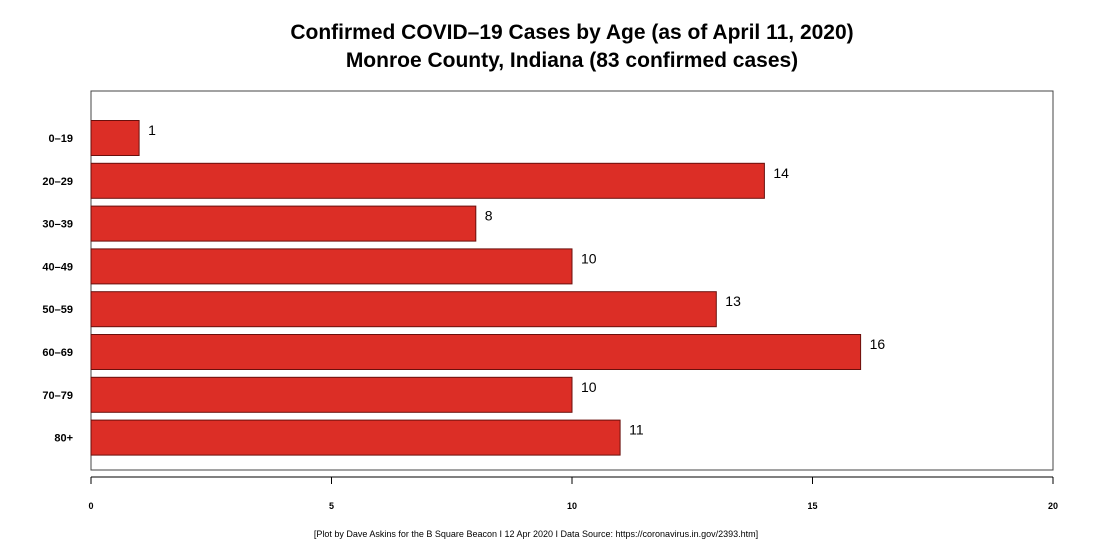 This screenshot has width=1100, height=550. I want to click on y-tick-label: 30–39, so click(57, 225).